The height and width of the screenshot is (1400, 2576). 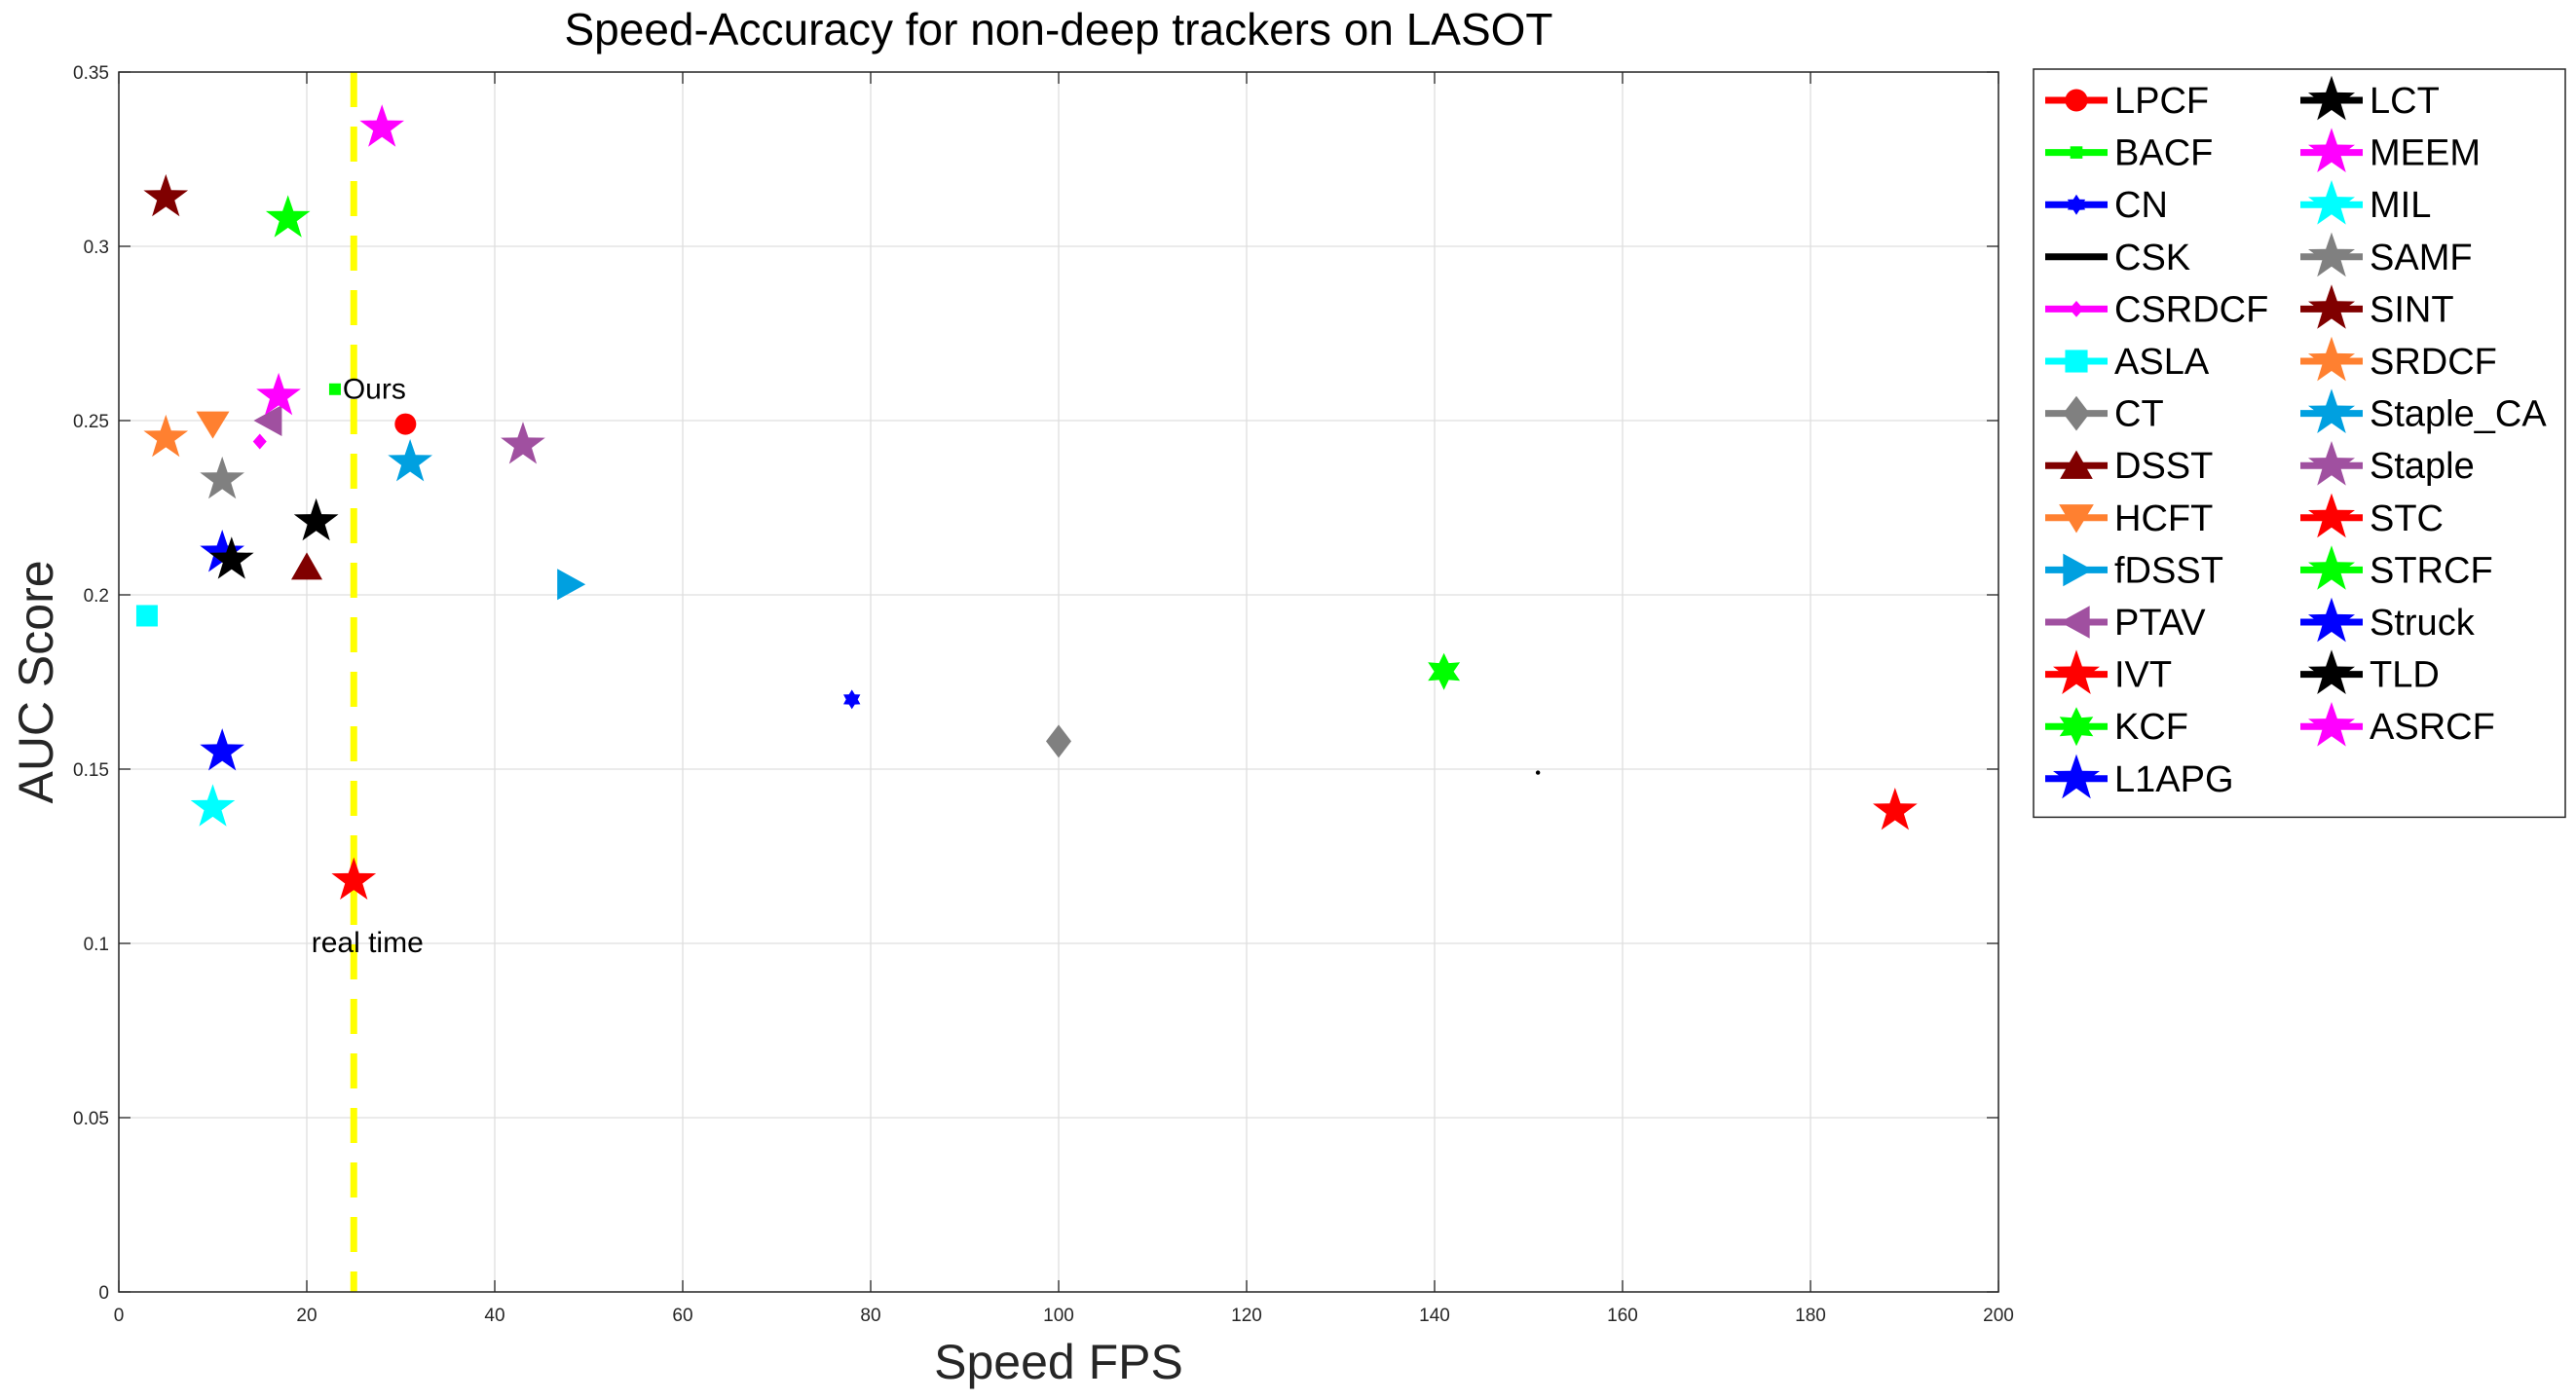 I want to click on y-tick-label: 0.05, so click(x=91, y=1119).